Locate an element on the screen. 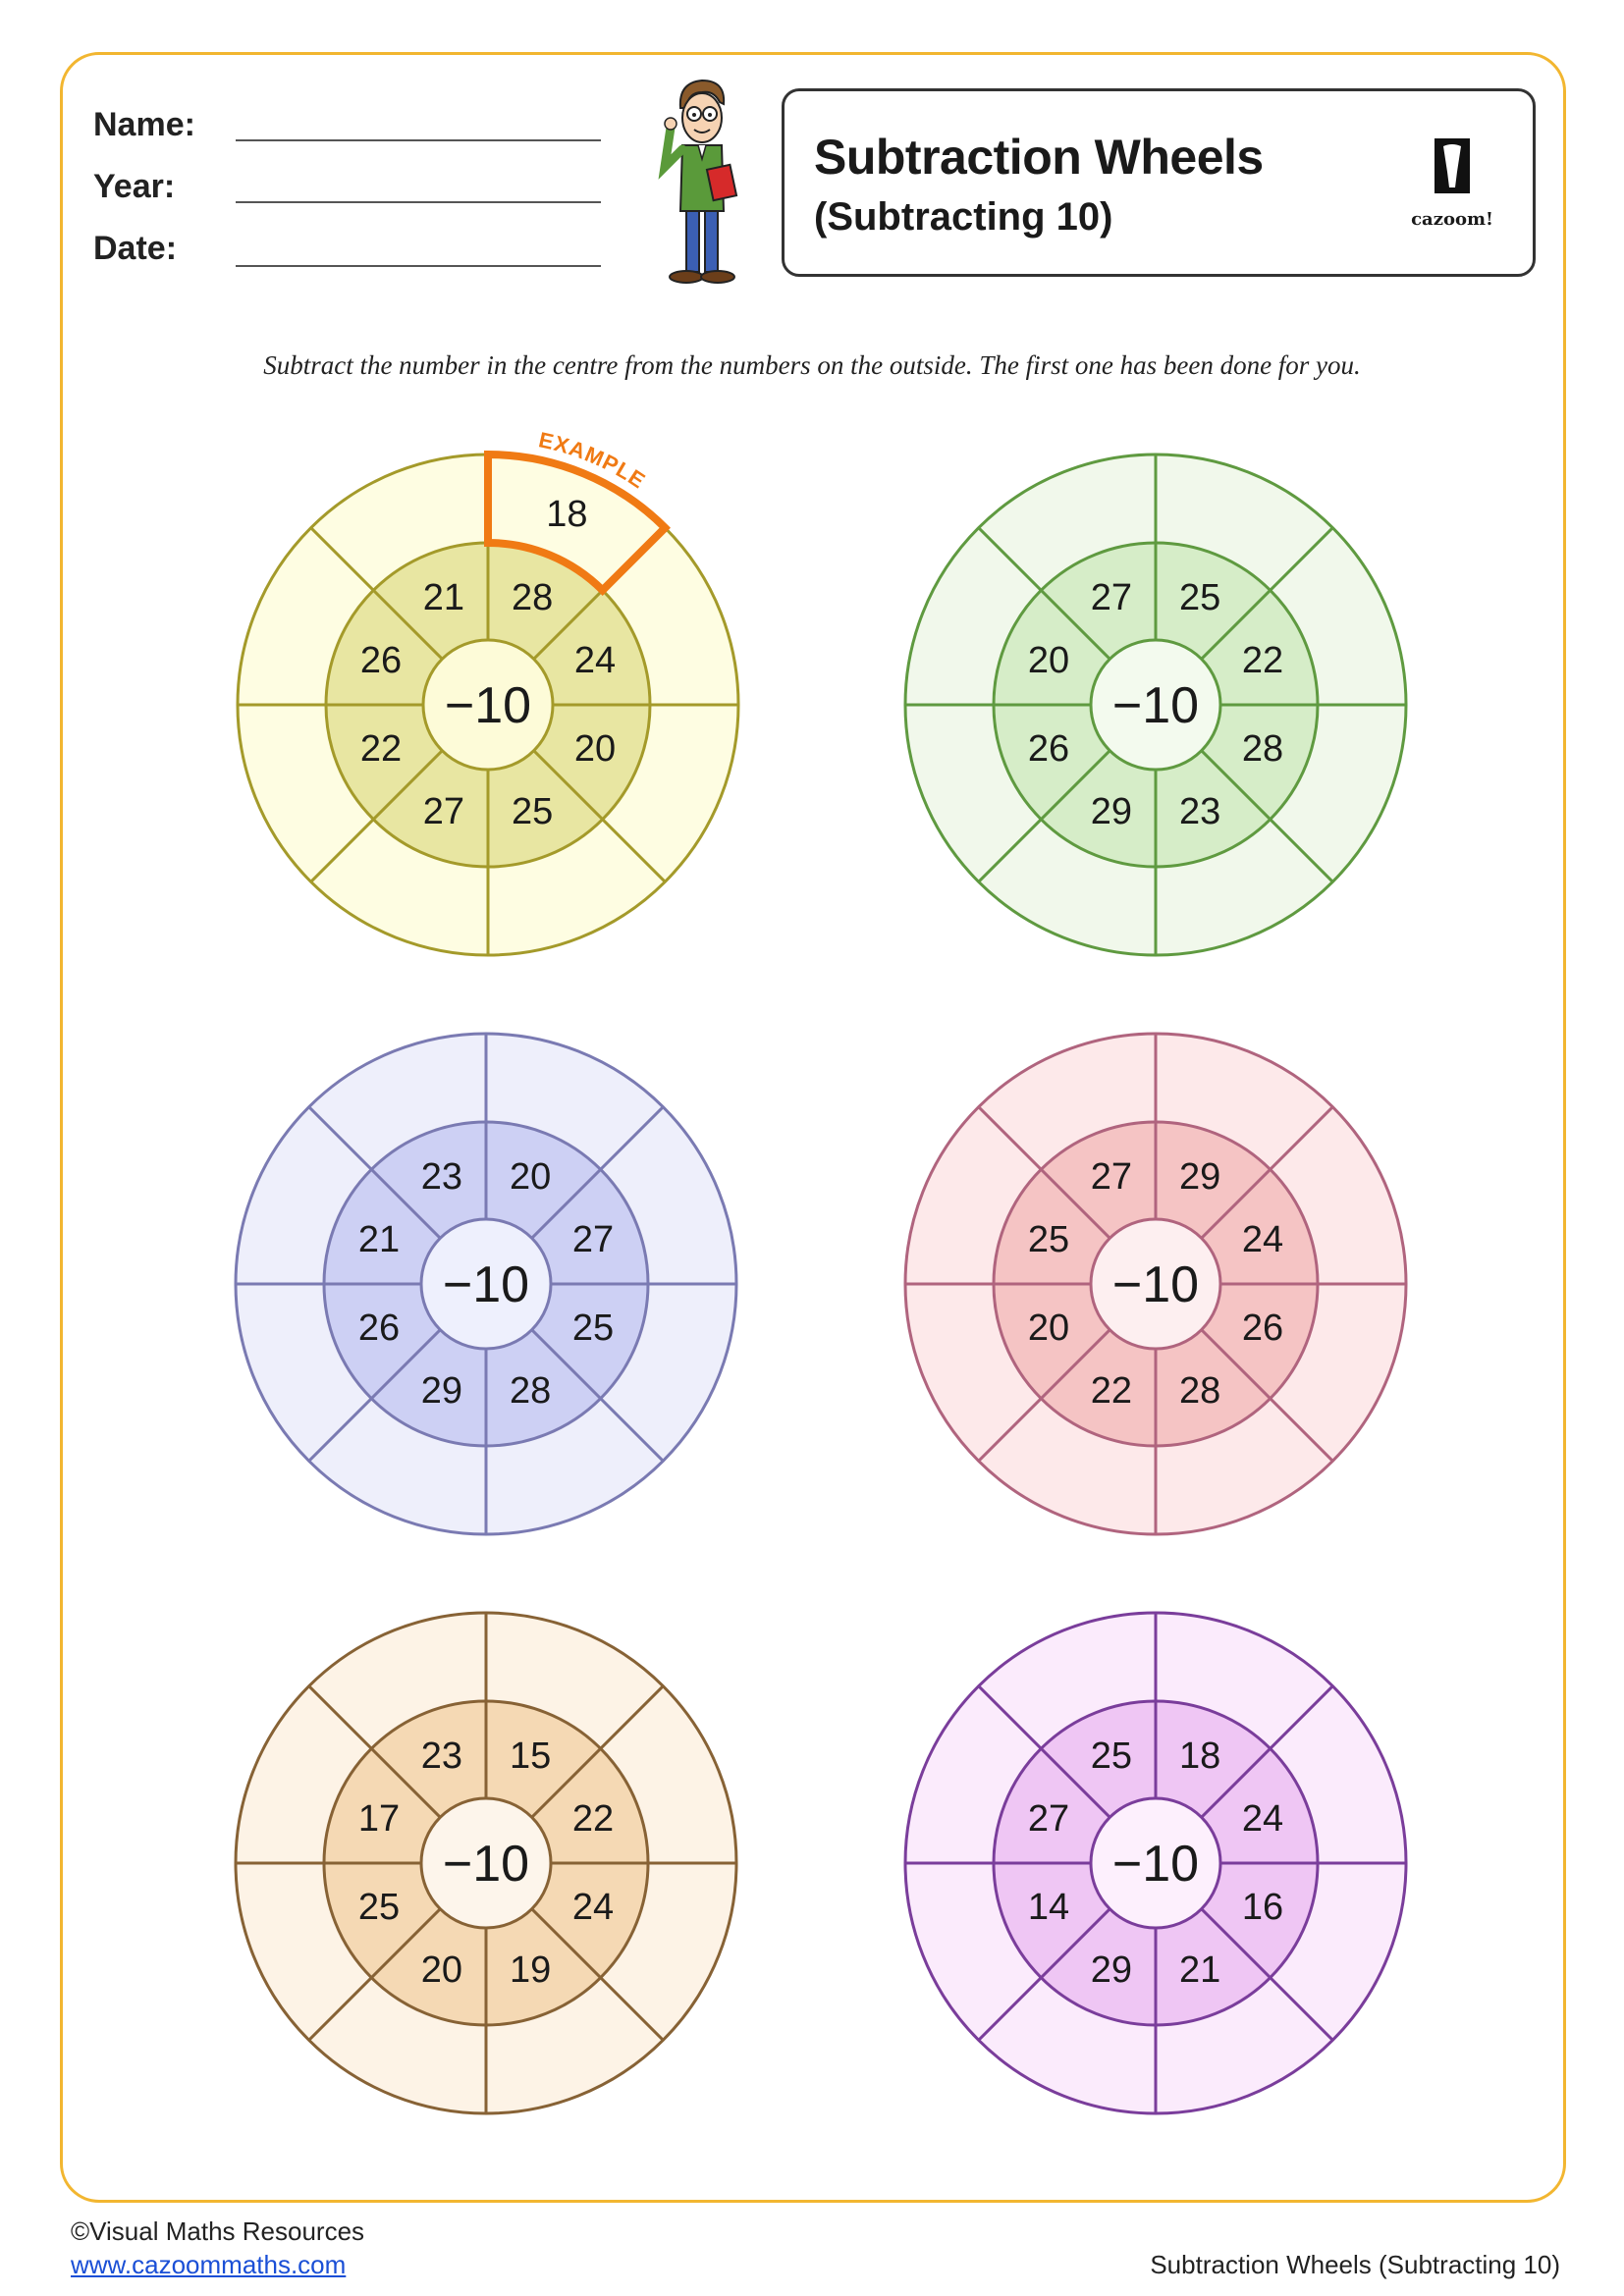  inner-number: 17 is located at coordinates (379, 1819).